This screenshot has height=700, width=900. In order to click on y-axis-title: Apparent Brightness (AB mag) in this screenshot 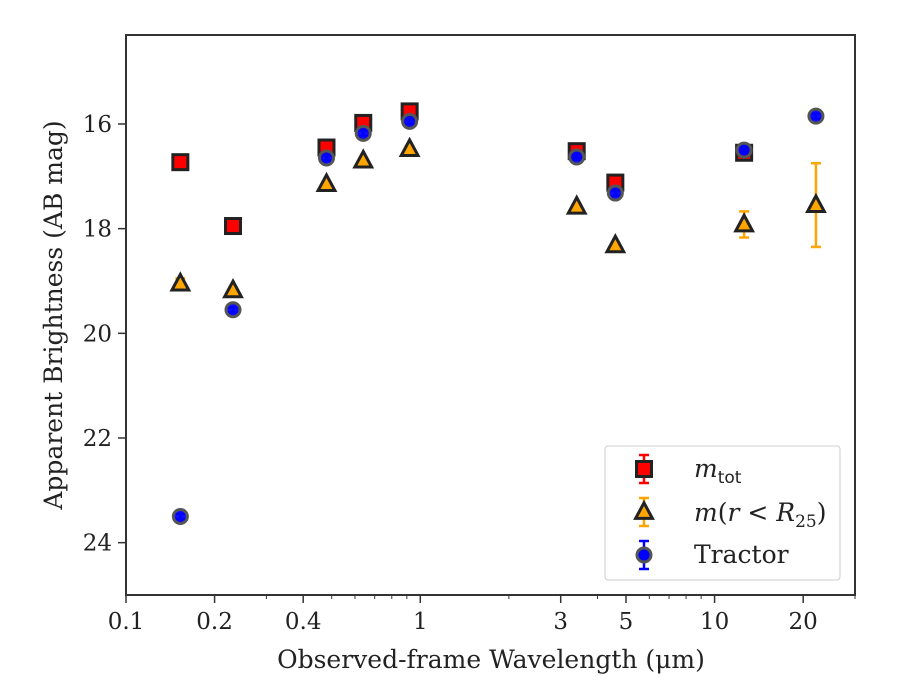, I will do `click(53, 315)`.